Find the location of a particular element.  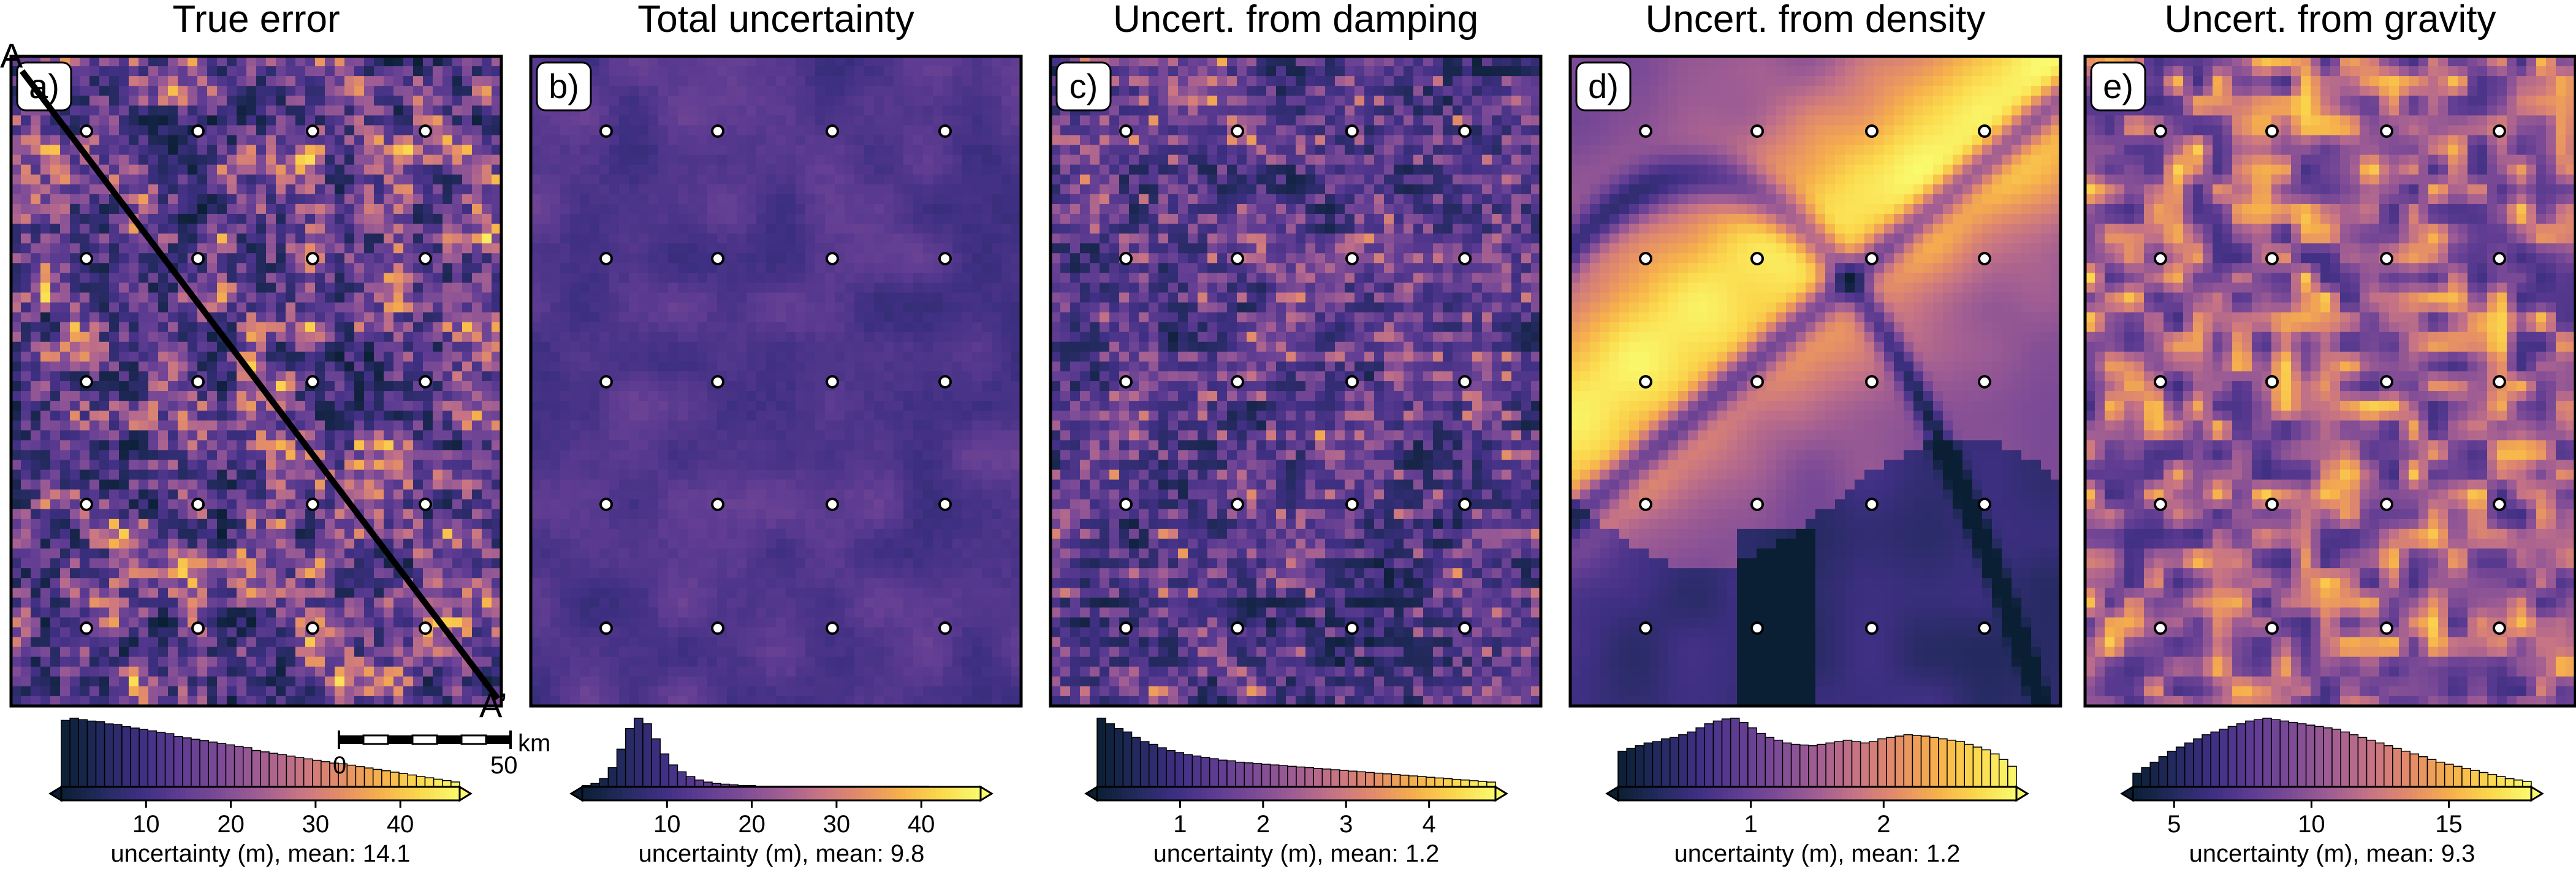

colorbar-segment is located at coordinates (283, 794).